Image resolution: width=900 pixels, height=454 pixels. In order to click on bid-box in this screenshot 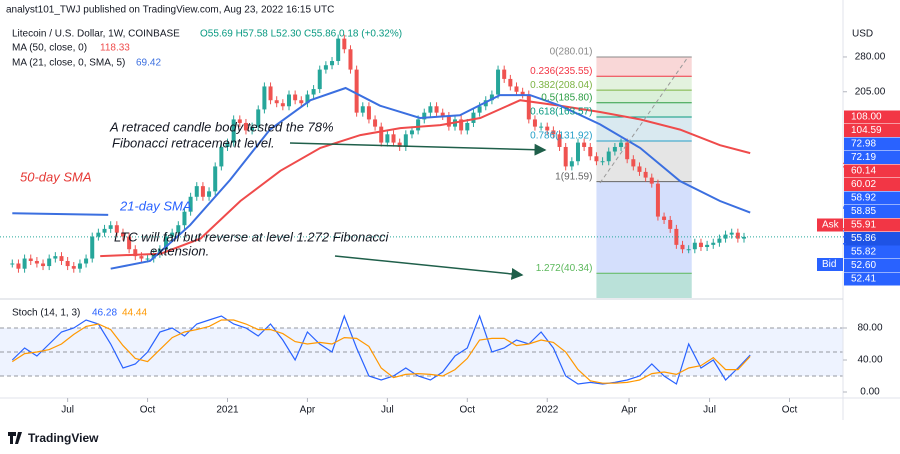, I will do `click(830, 264)`.